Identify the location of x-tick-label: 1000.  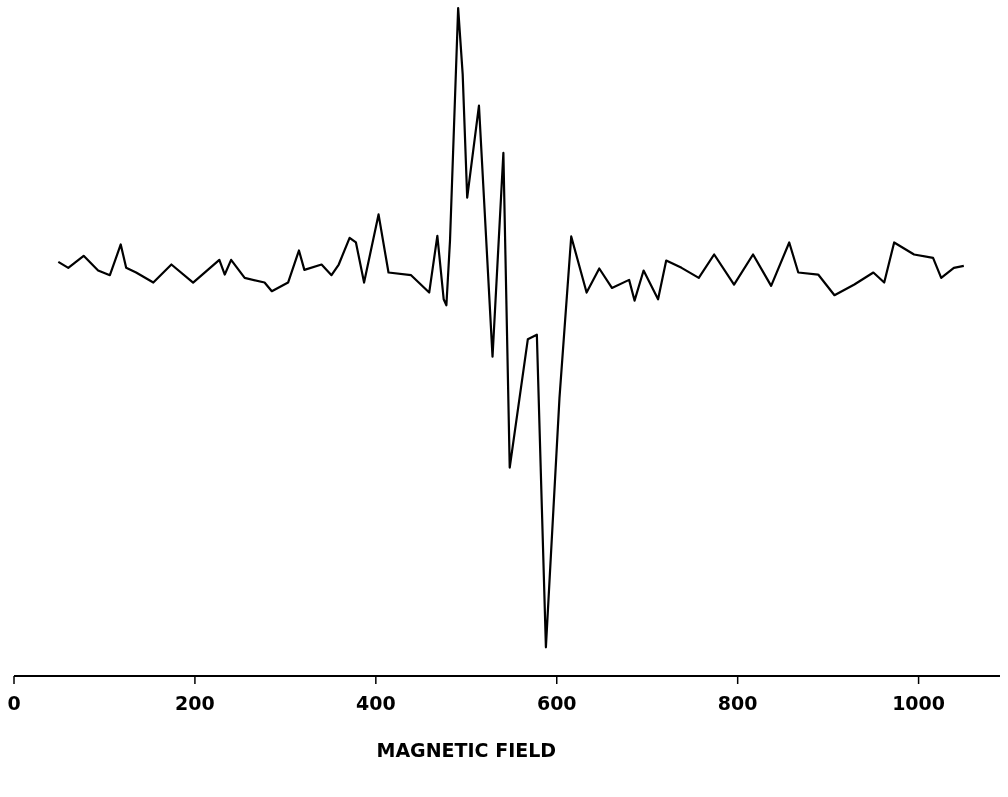
(919, 703).